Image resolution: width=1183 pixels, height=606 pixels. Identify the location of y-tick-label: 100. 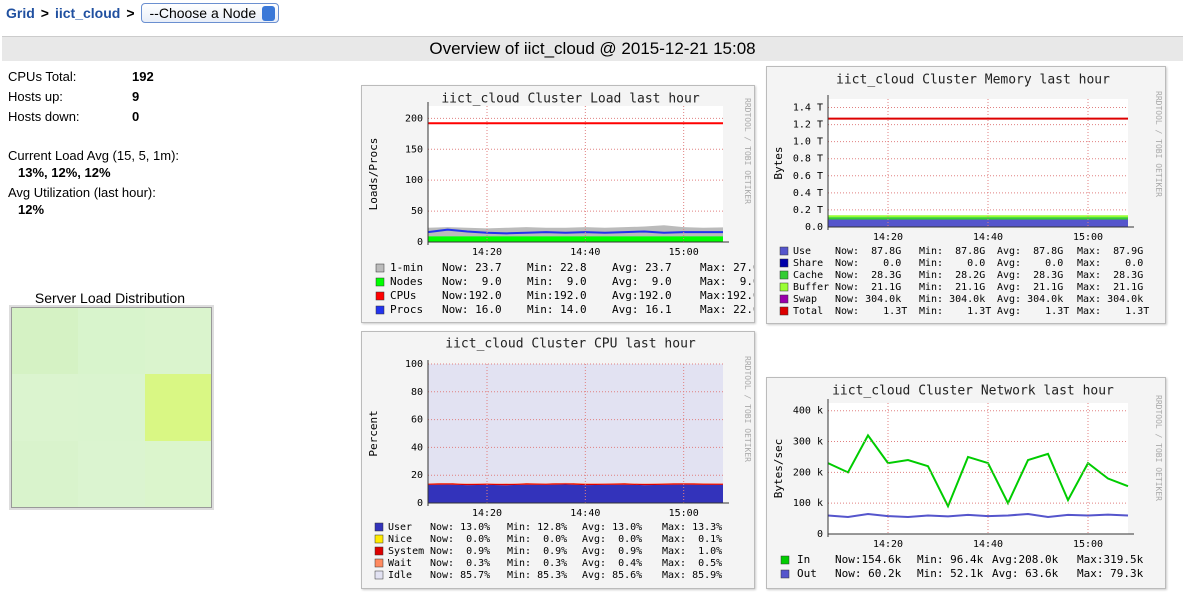
(414, 364).